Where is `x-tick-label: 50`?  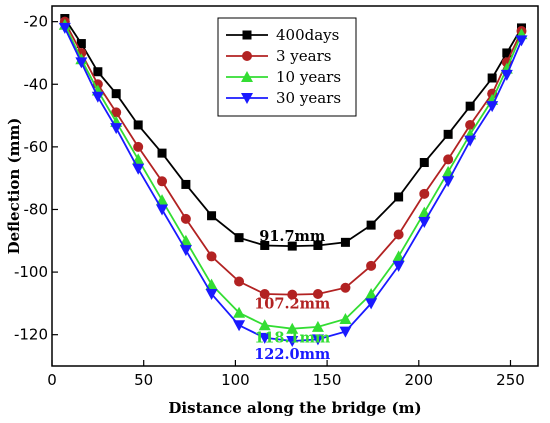 x-tick-label: 50 is located at coordinates (143, 380).